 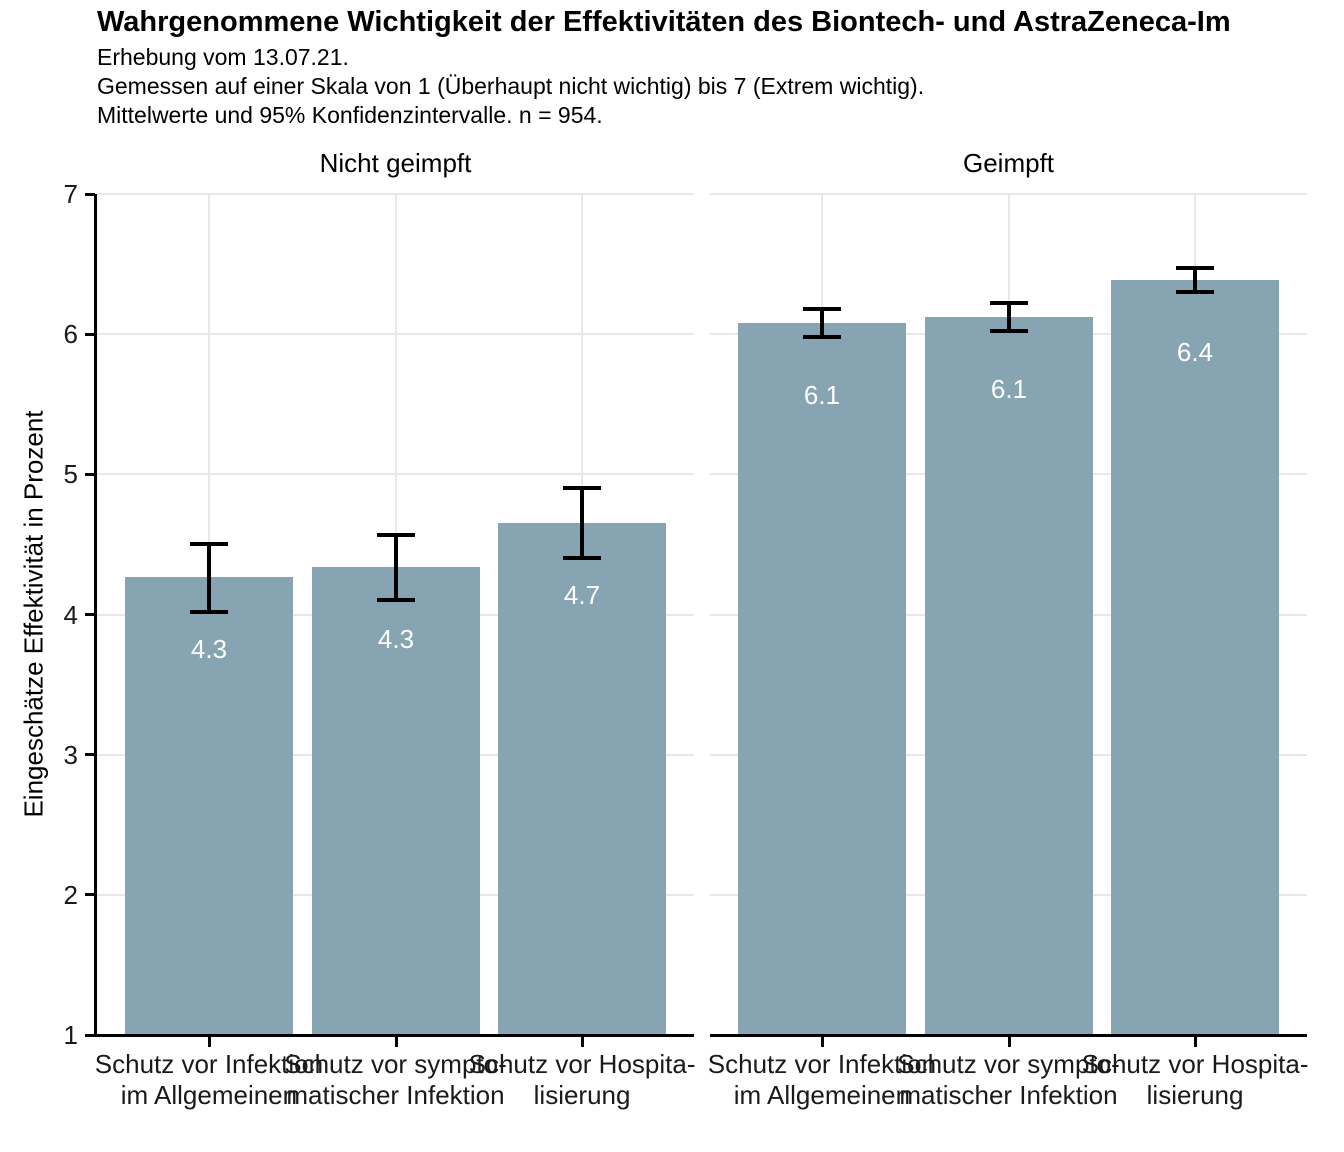 What do you see at coordinates (582, 595) in the screenshot?
I see `bar-value-label: 4.7` at bounding box center [582, 595].